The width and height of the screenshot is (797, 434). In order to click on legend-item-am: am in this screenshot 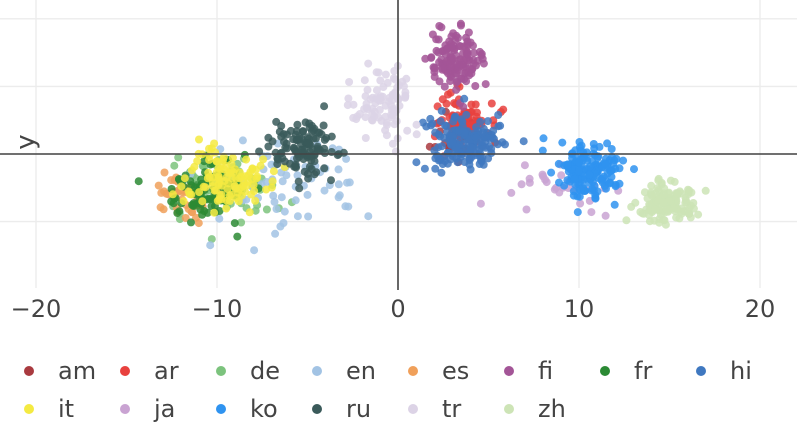, I will do `click(66, 371)`.